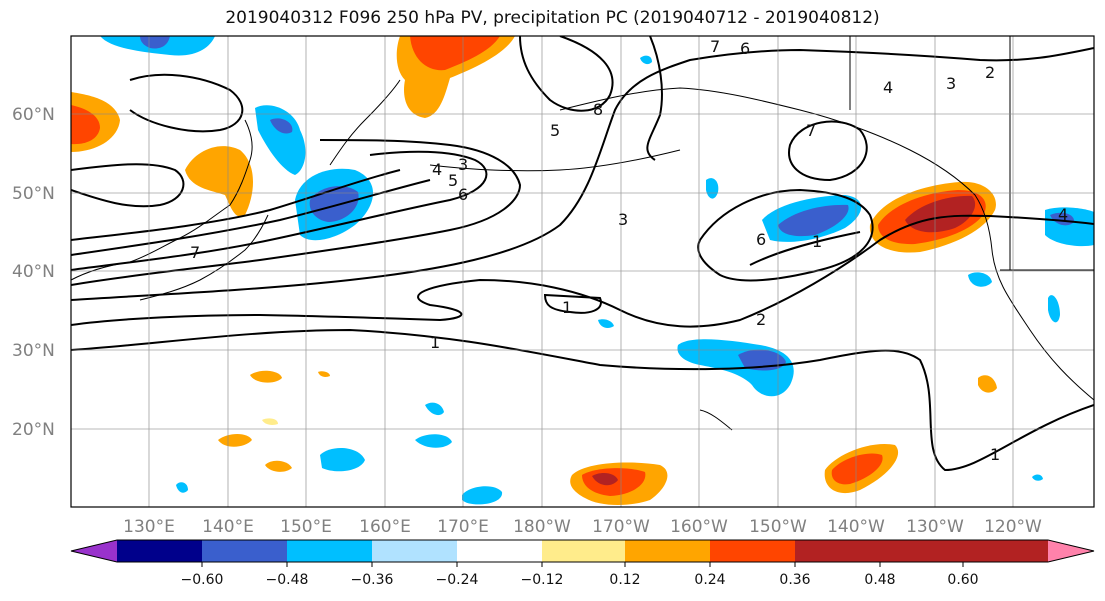  I want to click on contour-label: 8, so click(598, 109).